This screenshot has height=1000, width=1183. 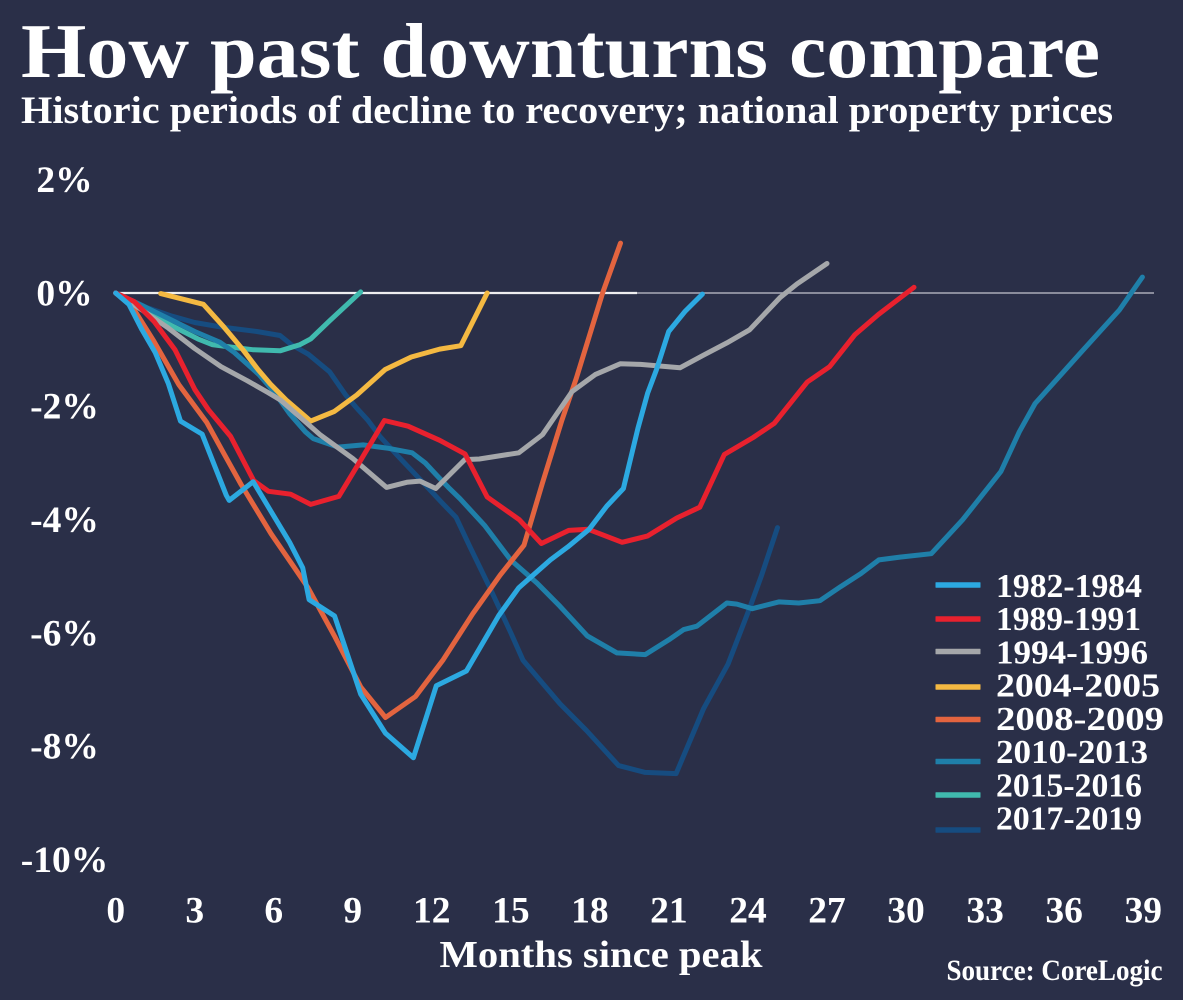 I want to click on svg-text: 0%, so click(x=64, y=293).